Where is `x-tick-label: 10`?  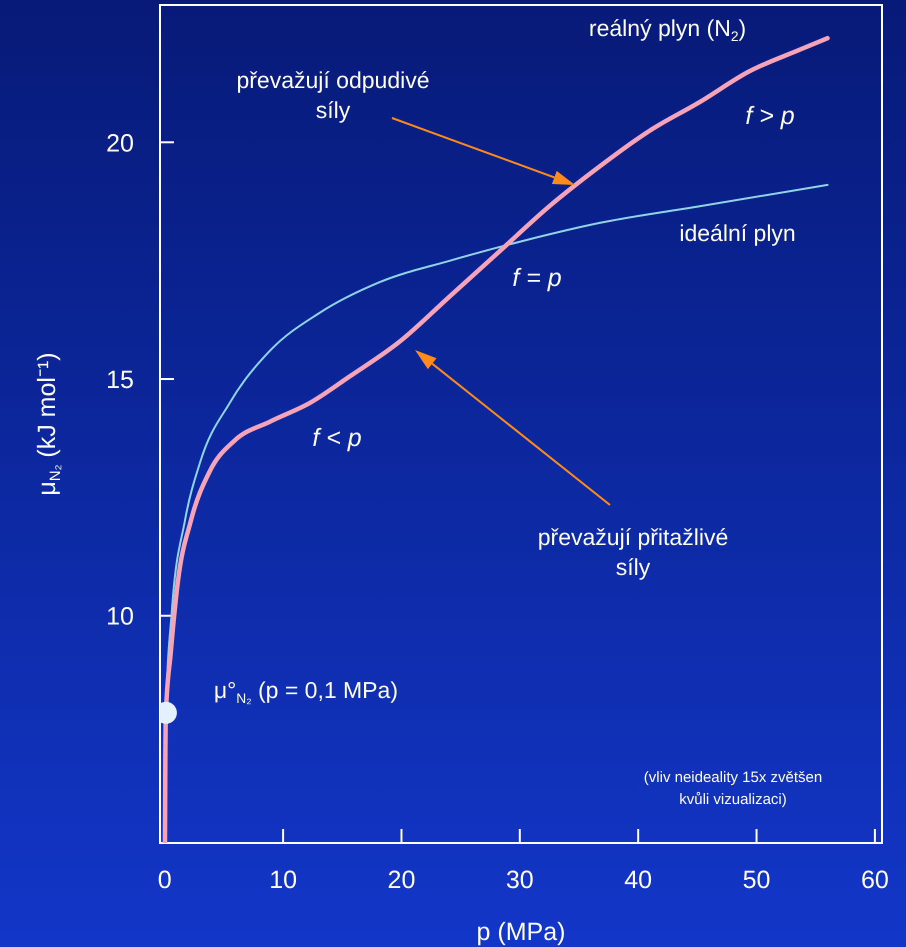 x-tick-label: 10 is located at coordinates (283, 880).